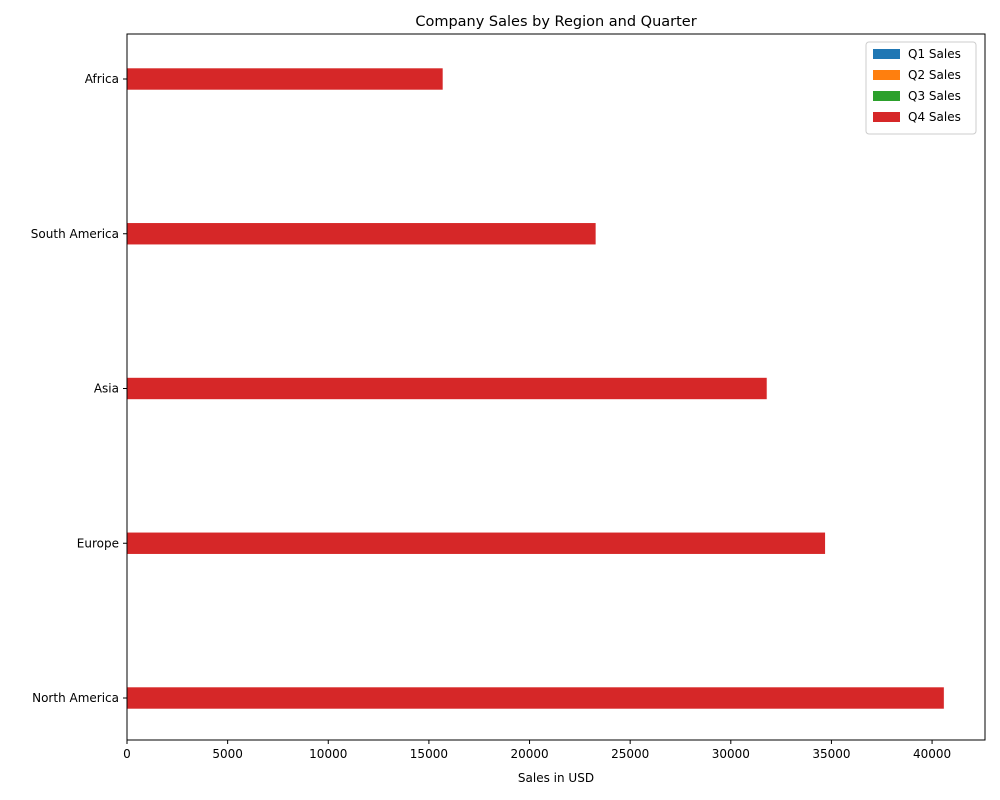  What do you see at coordinates (227, 754) in the screenshot?
I see `x-tick-label: 5000` at bounding box center [227, 754].